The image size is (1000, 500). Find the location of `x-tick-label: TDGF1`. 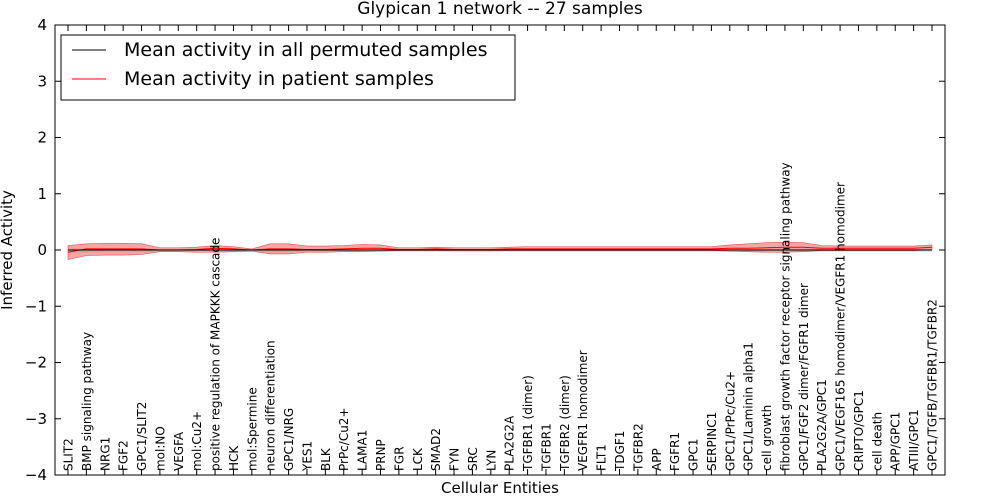

x-tick-label: TDGF1 is located at coordinates (620, 451).